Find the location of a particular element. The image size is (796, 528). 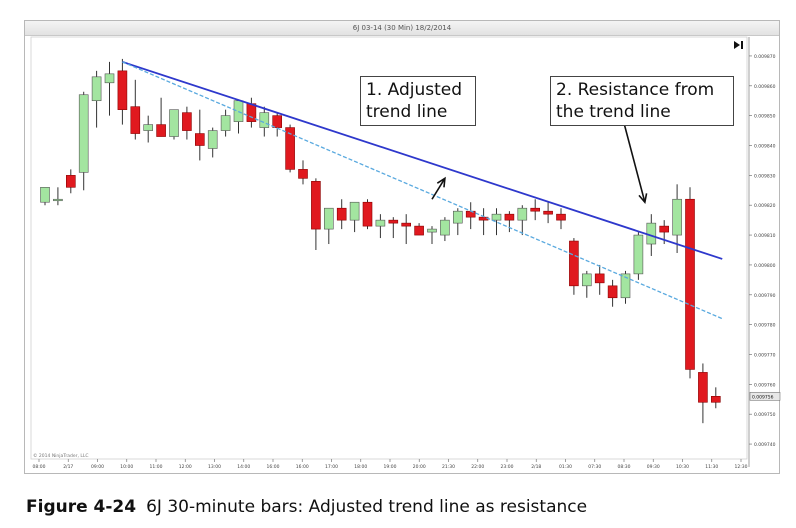

watermark: © 2014 NinjaTrader, LLC is located at coordinates (60, 455).